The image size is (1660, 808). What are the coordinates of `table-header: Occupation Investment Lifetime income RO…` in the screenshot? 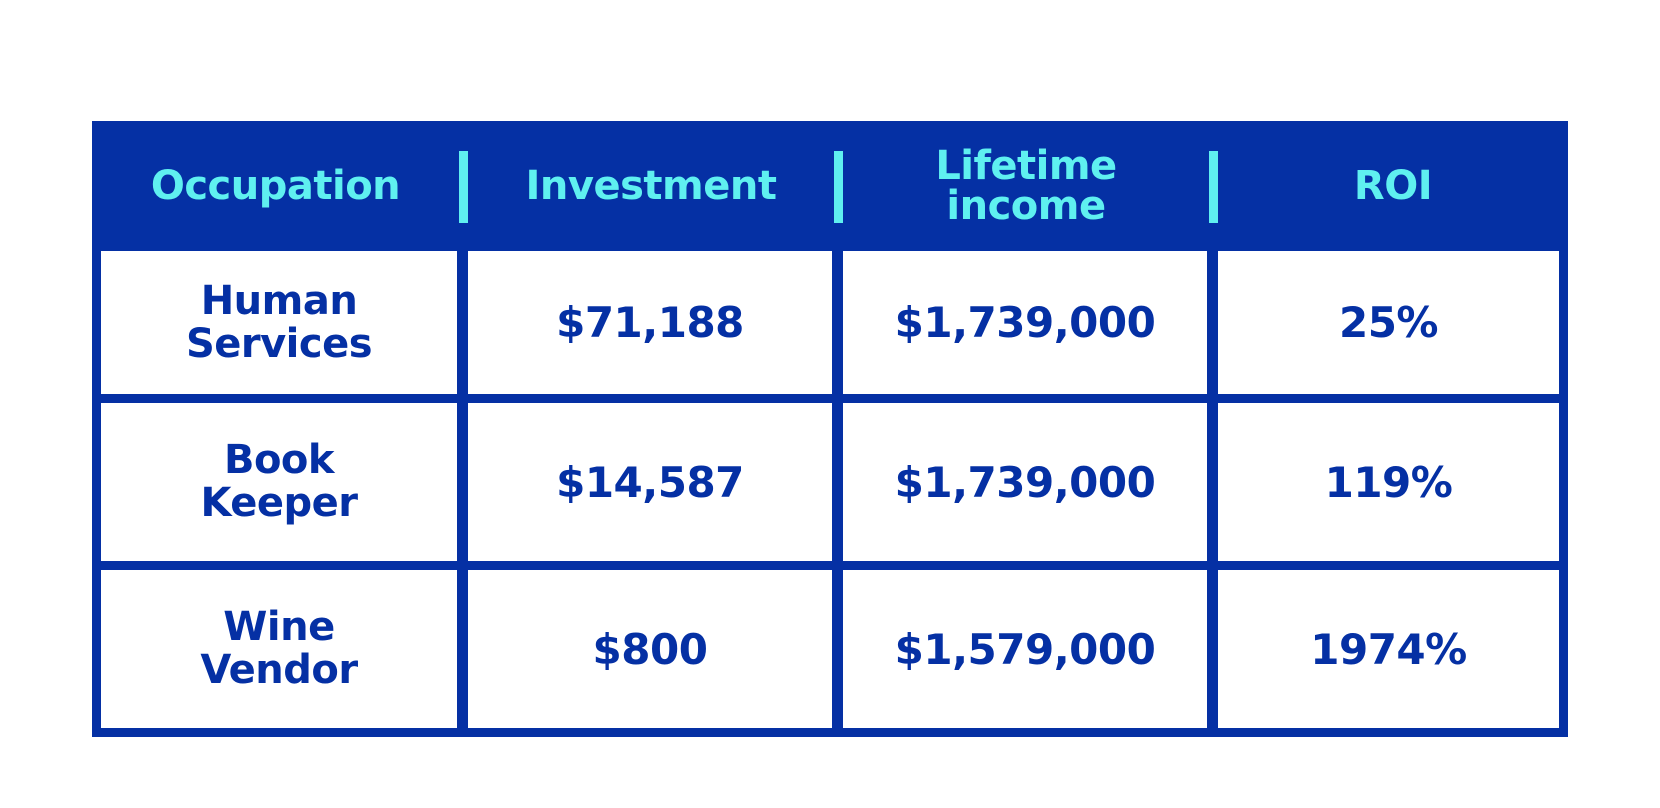 It's located at (830, 186).